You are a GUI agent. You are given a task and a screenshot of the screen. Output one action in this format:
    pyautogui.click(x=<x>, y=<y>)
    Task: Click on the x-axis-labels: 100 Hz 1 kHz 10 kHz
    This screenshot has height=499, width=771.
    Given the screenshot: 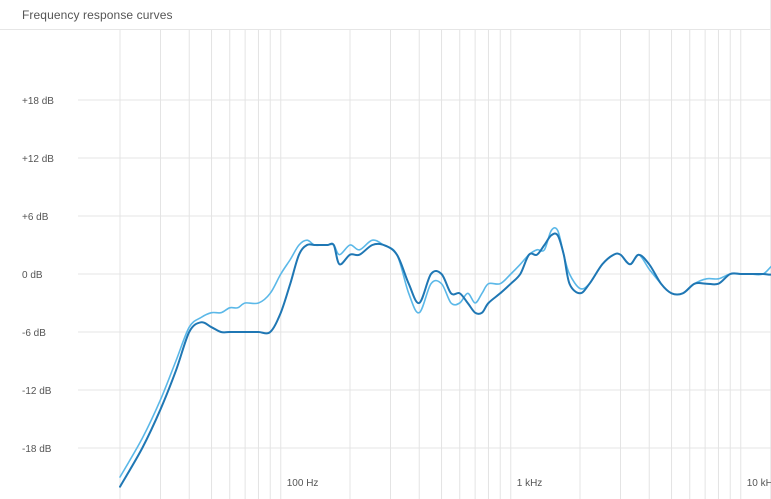 What is the action you would take?
    pyautogui.click(x=529, y=483)
    